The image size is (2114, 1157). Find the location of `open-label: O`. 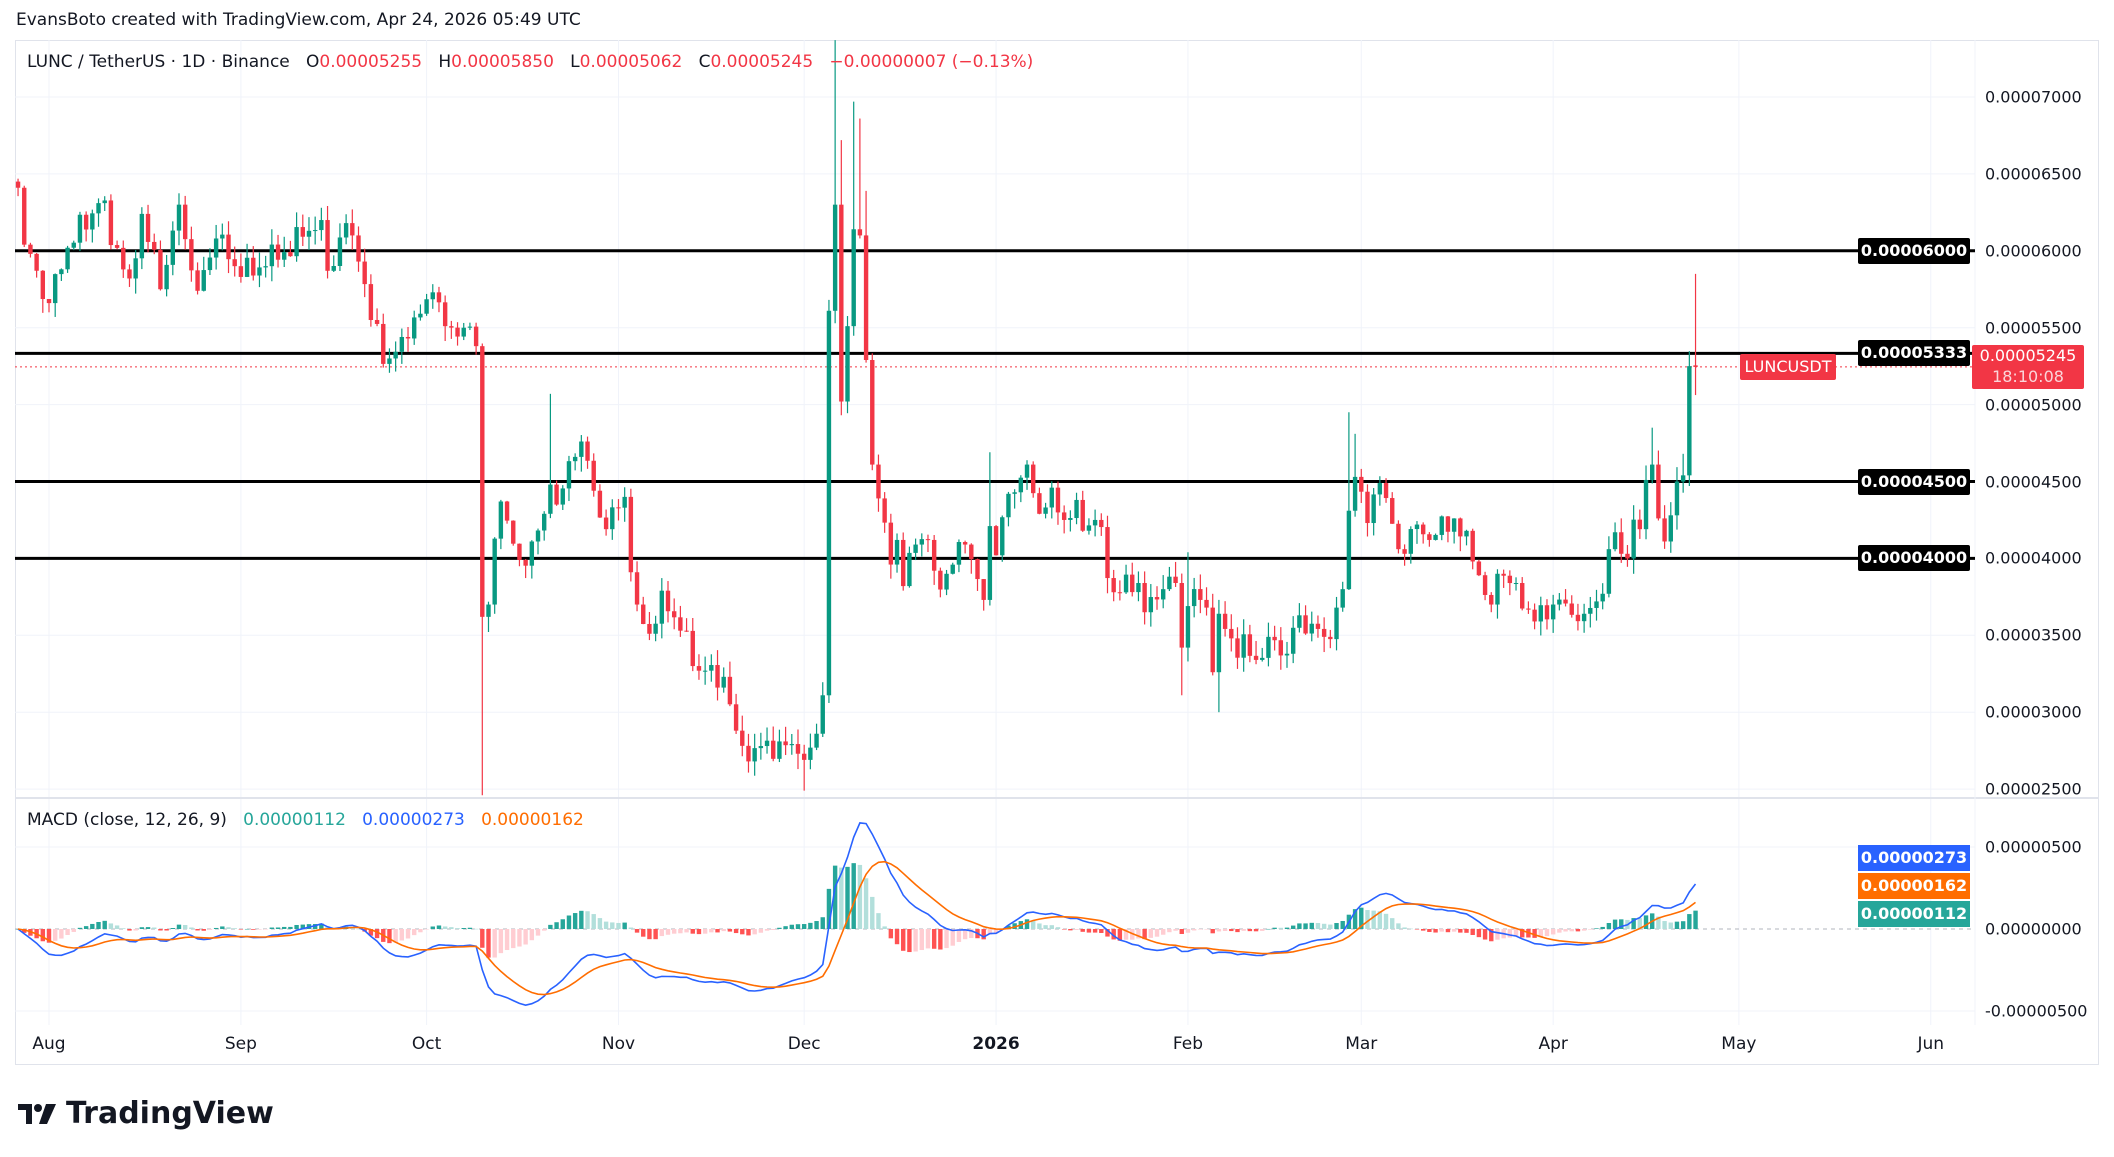

open-label: O is located at coordinates (312, 62).